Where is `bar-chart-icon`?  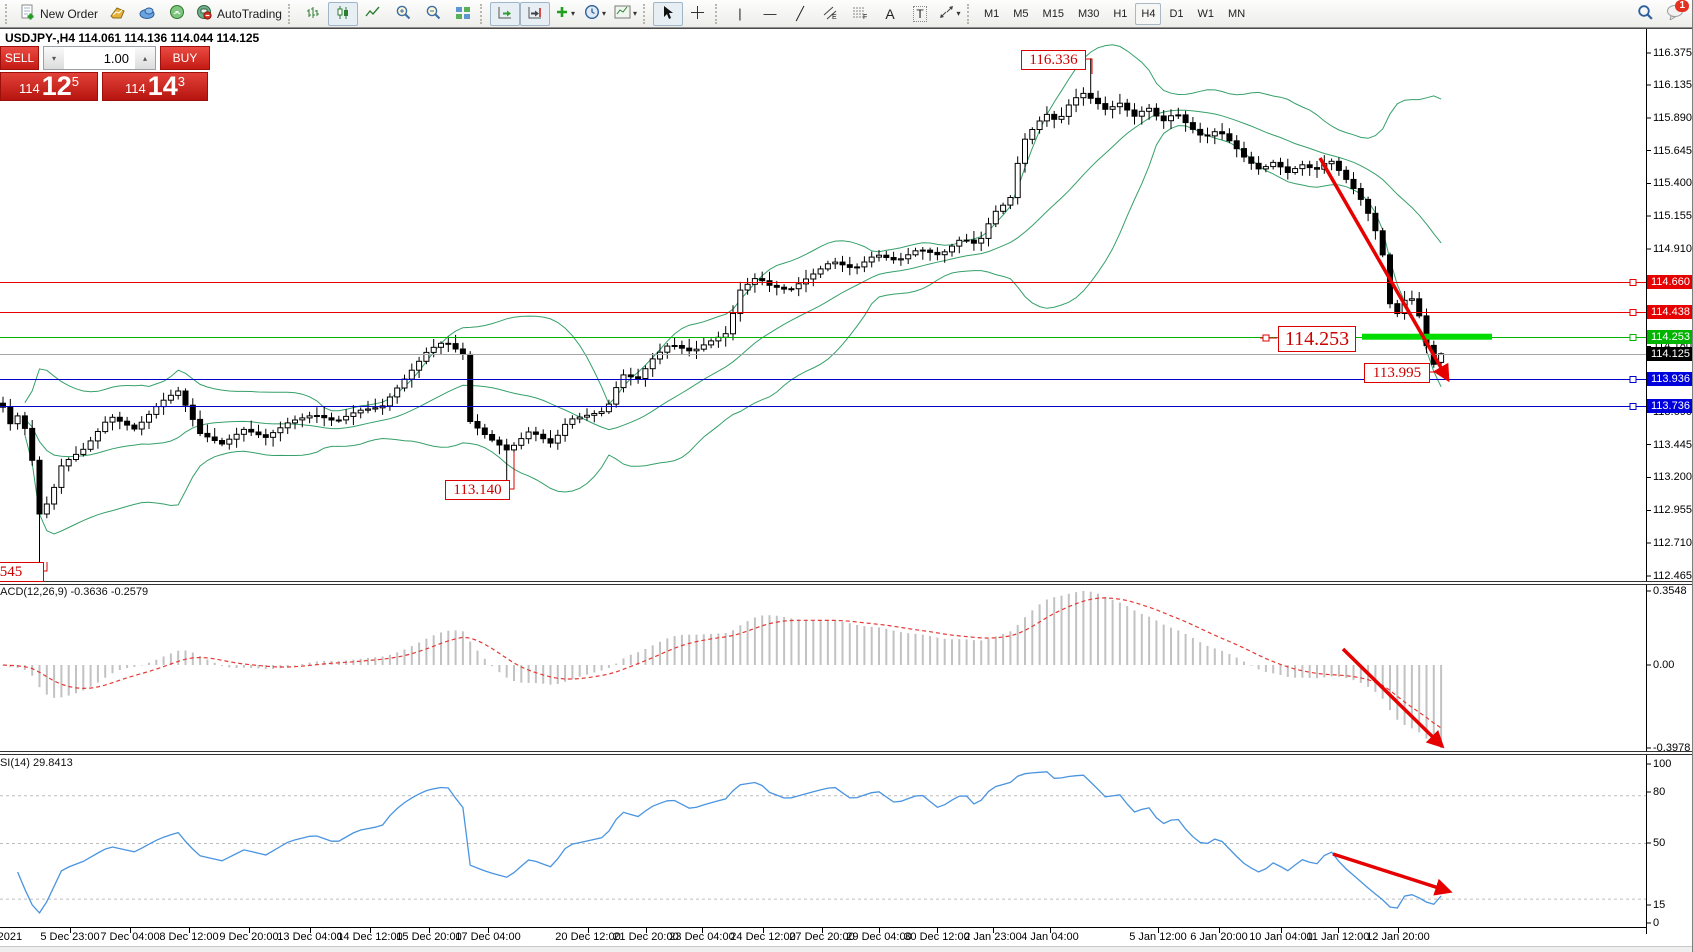 bar-chart-icon is located at coordinates (313, 14).